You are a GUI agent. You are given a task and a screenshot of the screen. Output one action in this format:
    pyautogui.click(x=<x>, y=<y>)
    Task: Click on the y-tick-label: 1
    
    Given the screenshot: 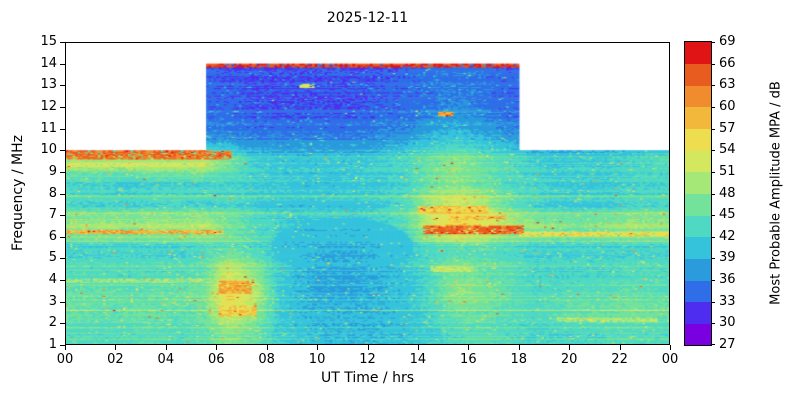 What is the action you would take?
    pyautogui.click(x=52, y=344)
    